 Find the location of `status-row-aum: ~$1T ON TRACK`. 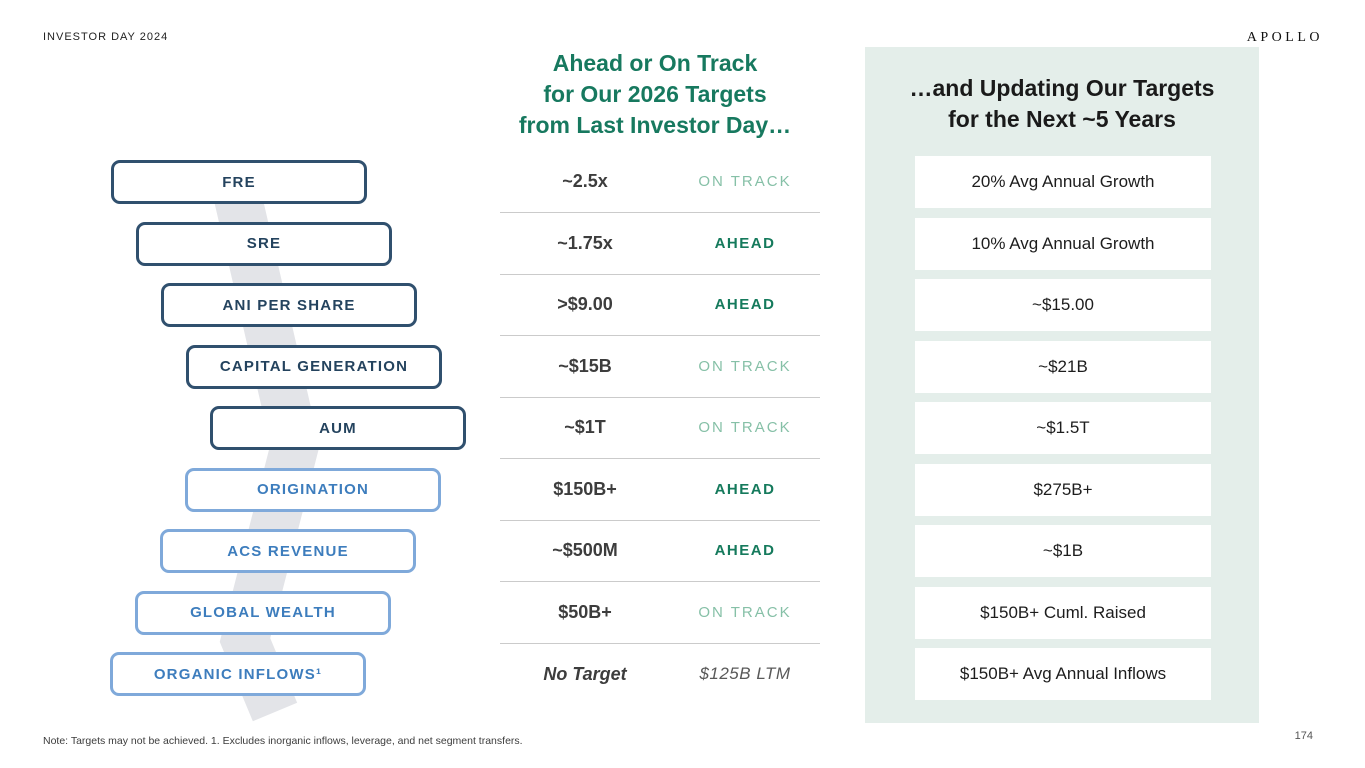

status-row-aum: ~$1T ON TRACK is located at coordinates (660, 428).